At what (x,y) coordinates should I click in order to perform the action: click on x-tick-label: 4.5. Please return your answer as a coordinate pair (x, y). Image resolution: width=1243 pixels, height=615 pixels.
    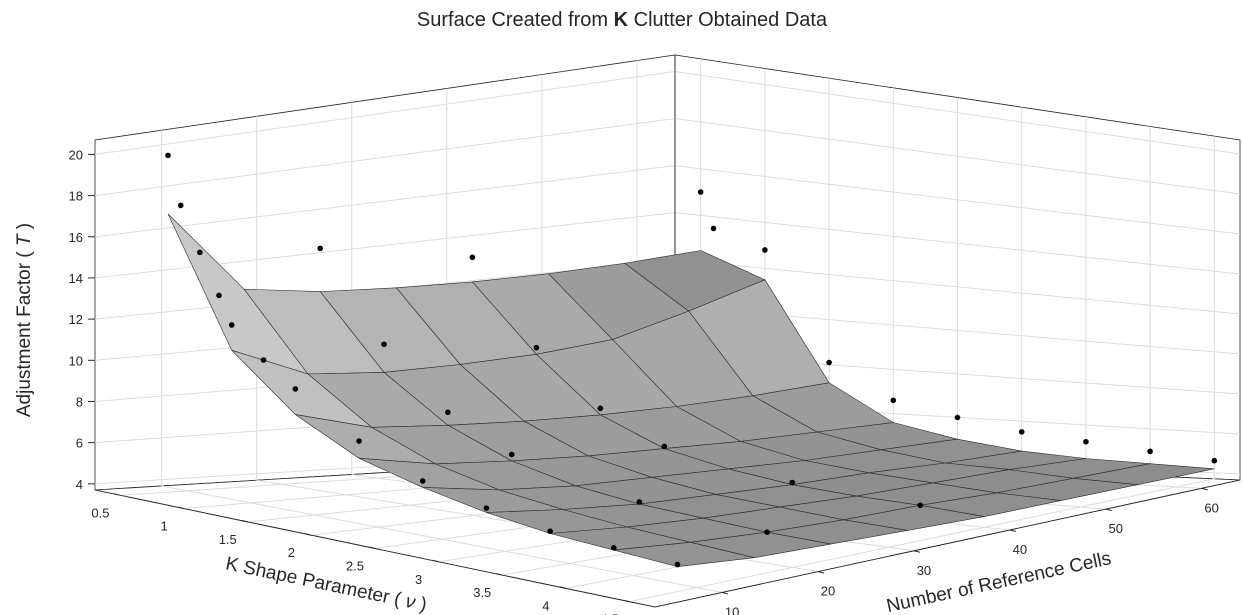
    Looking at the image, I should click on (610, 613).